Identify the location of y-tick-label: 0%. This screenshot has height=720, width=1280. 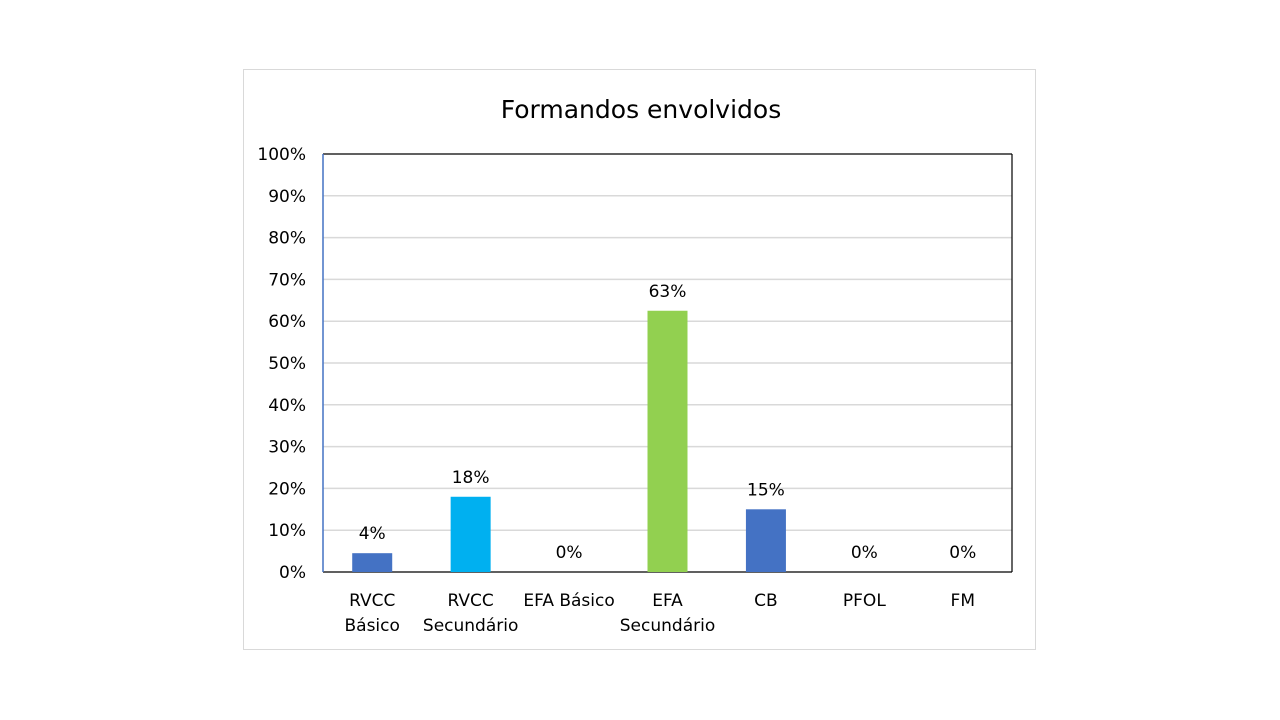
(292, 573).